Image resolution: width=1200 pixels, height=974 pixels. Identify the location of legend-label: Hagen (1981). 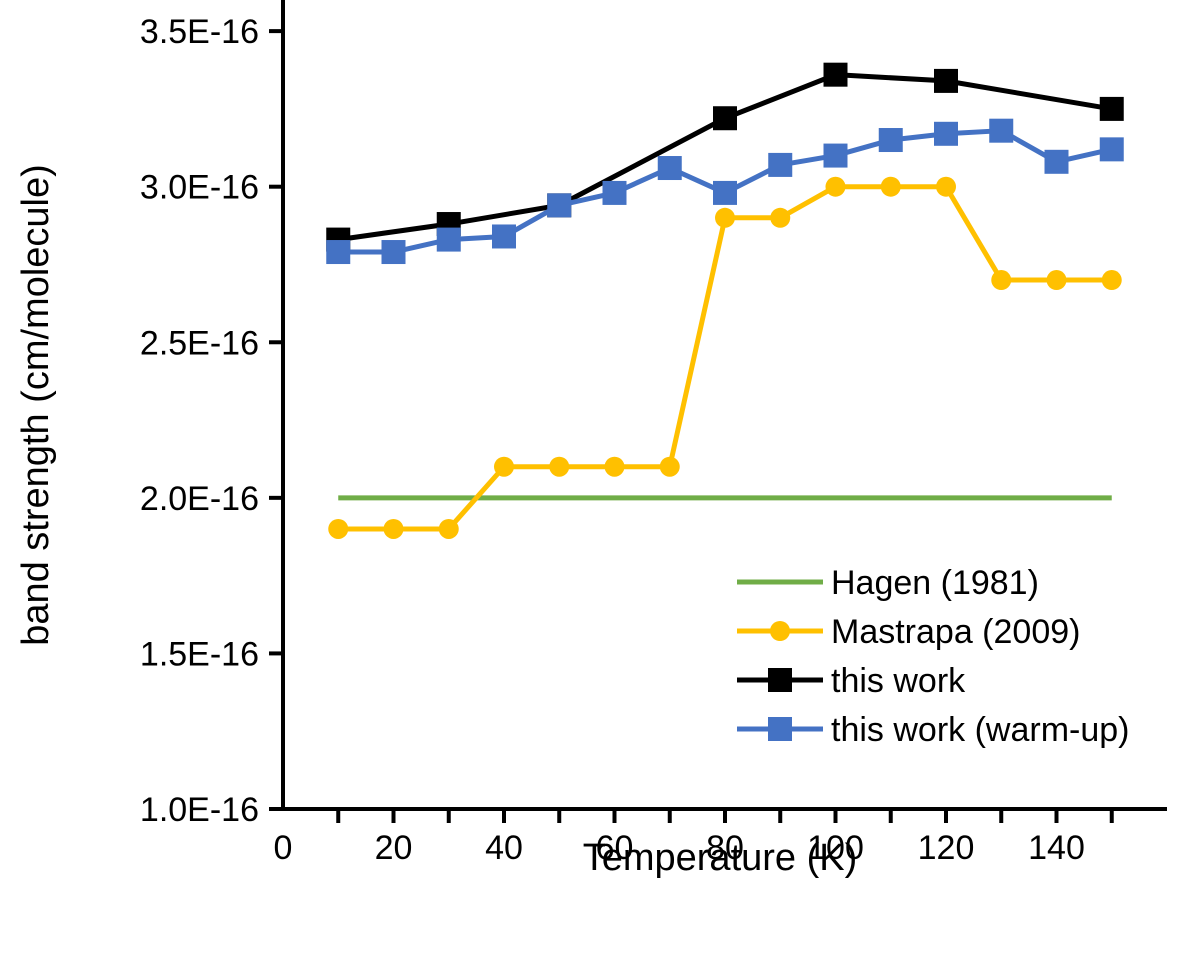
(935, 583).